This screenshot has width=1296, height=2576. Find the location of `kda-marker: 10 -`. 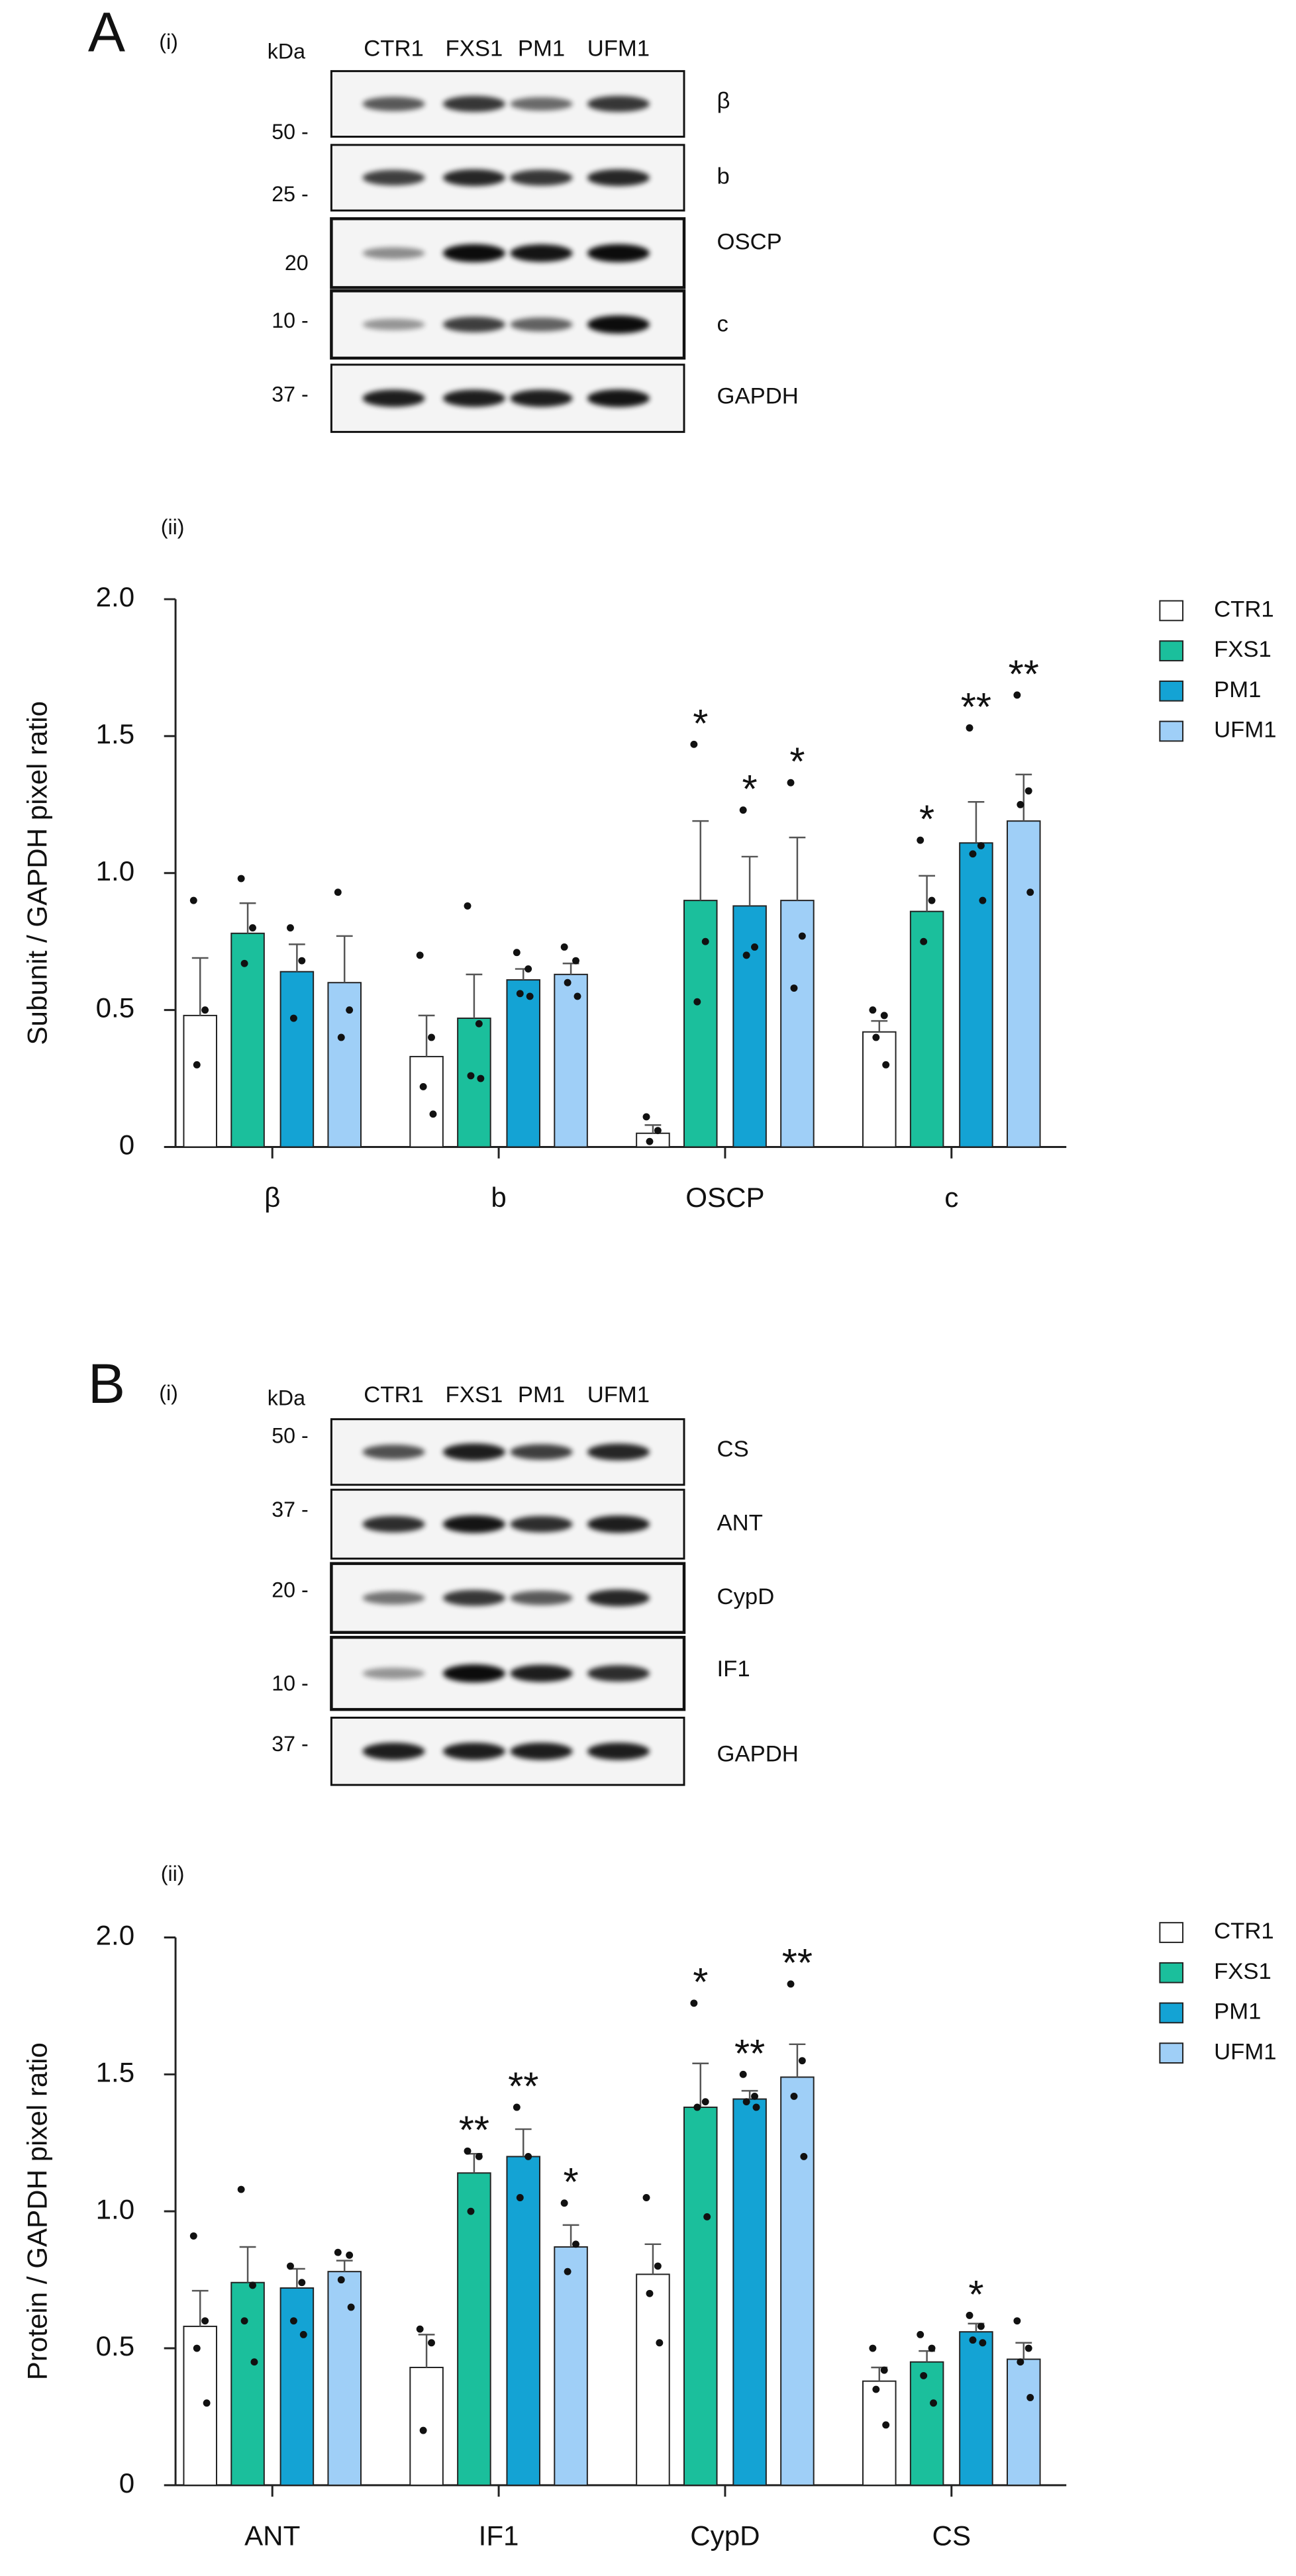

kda-marker: 10 - is located at coordinates (290, 1683).